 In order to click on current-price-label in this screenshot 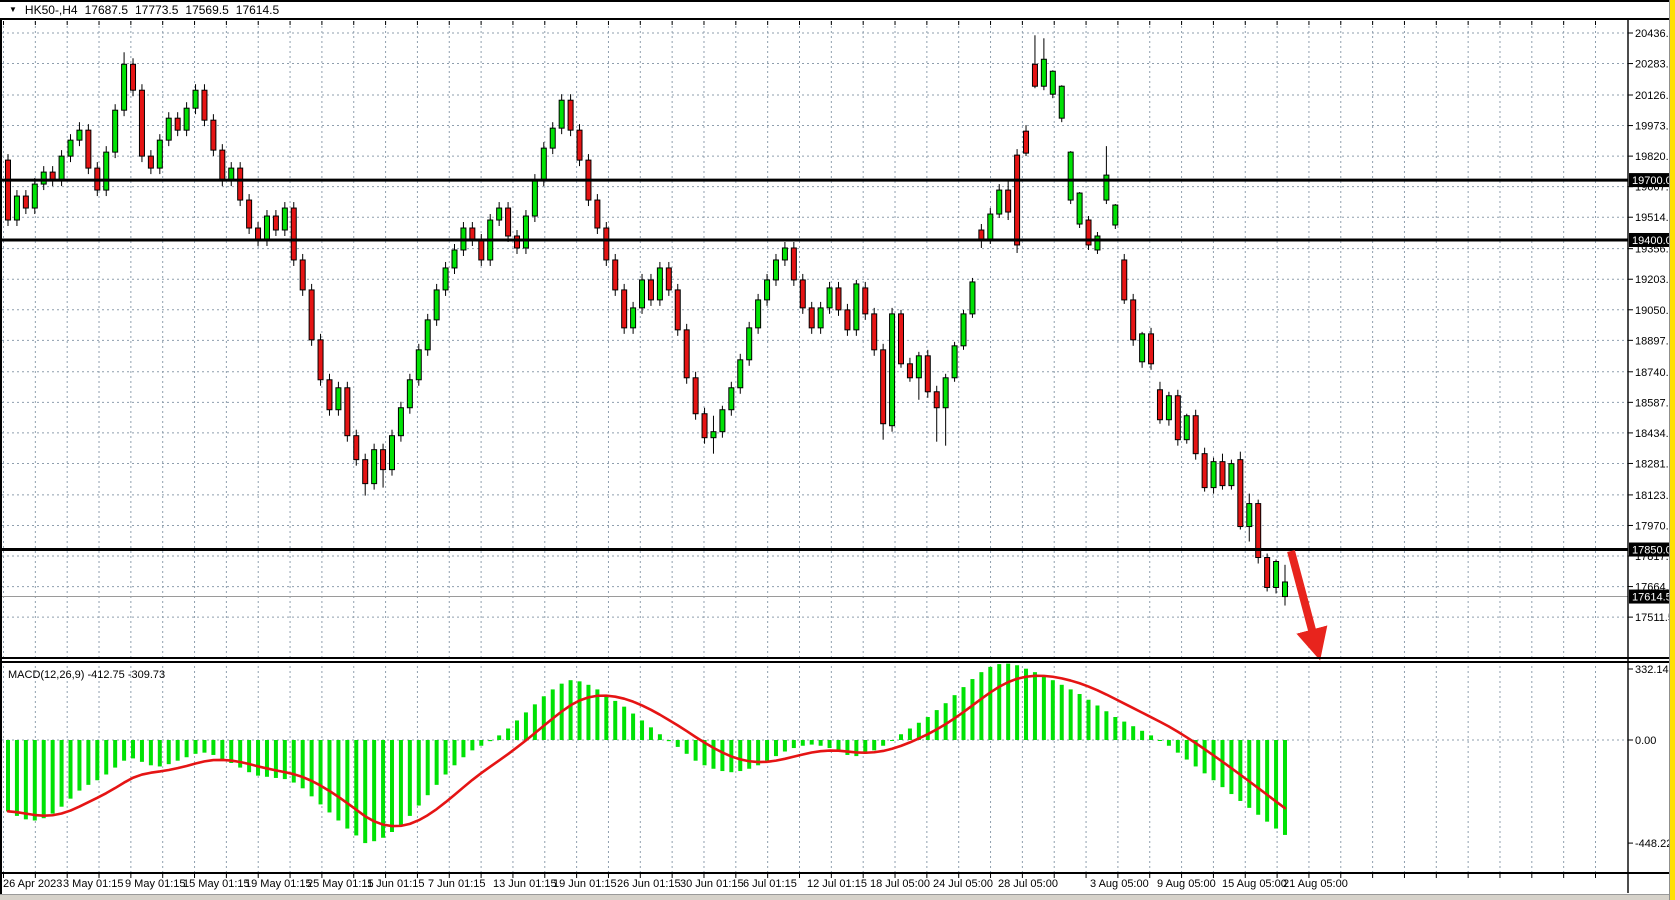, I will do `click(1651, 596)`.